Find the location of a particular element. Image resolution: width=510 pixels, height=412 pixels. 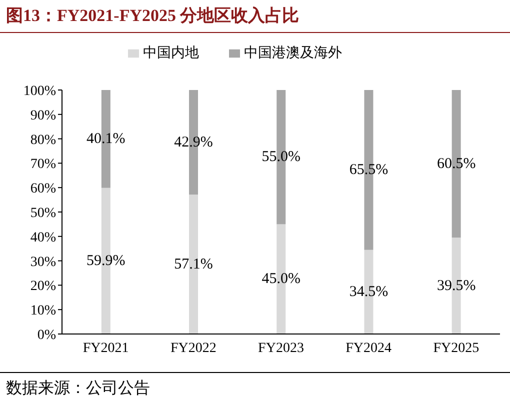

x-tick-label: FY2022 is located at coordinates (193, 348).